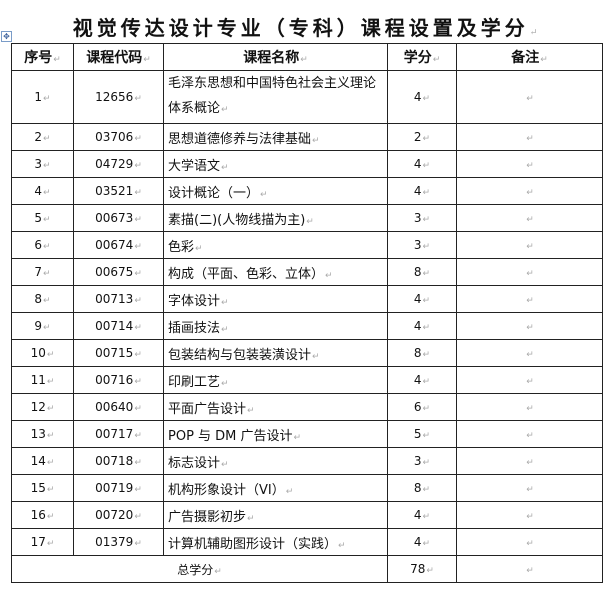 The image size is (614, 595). What do you see at coordinates (275, 272) in the screenshot?
I see `course-name: 构成（平面、色彩、立体）` at bounding box center [275, 272].